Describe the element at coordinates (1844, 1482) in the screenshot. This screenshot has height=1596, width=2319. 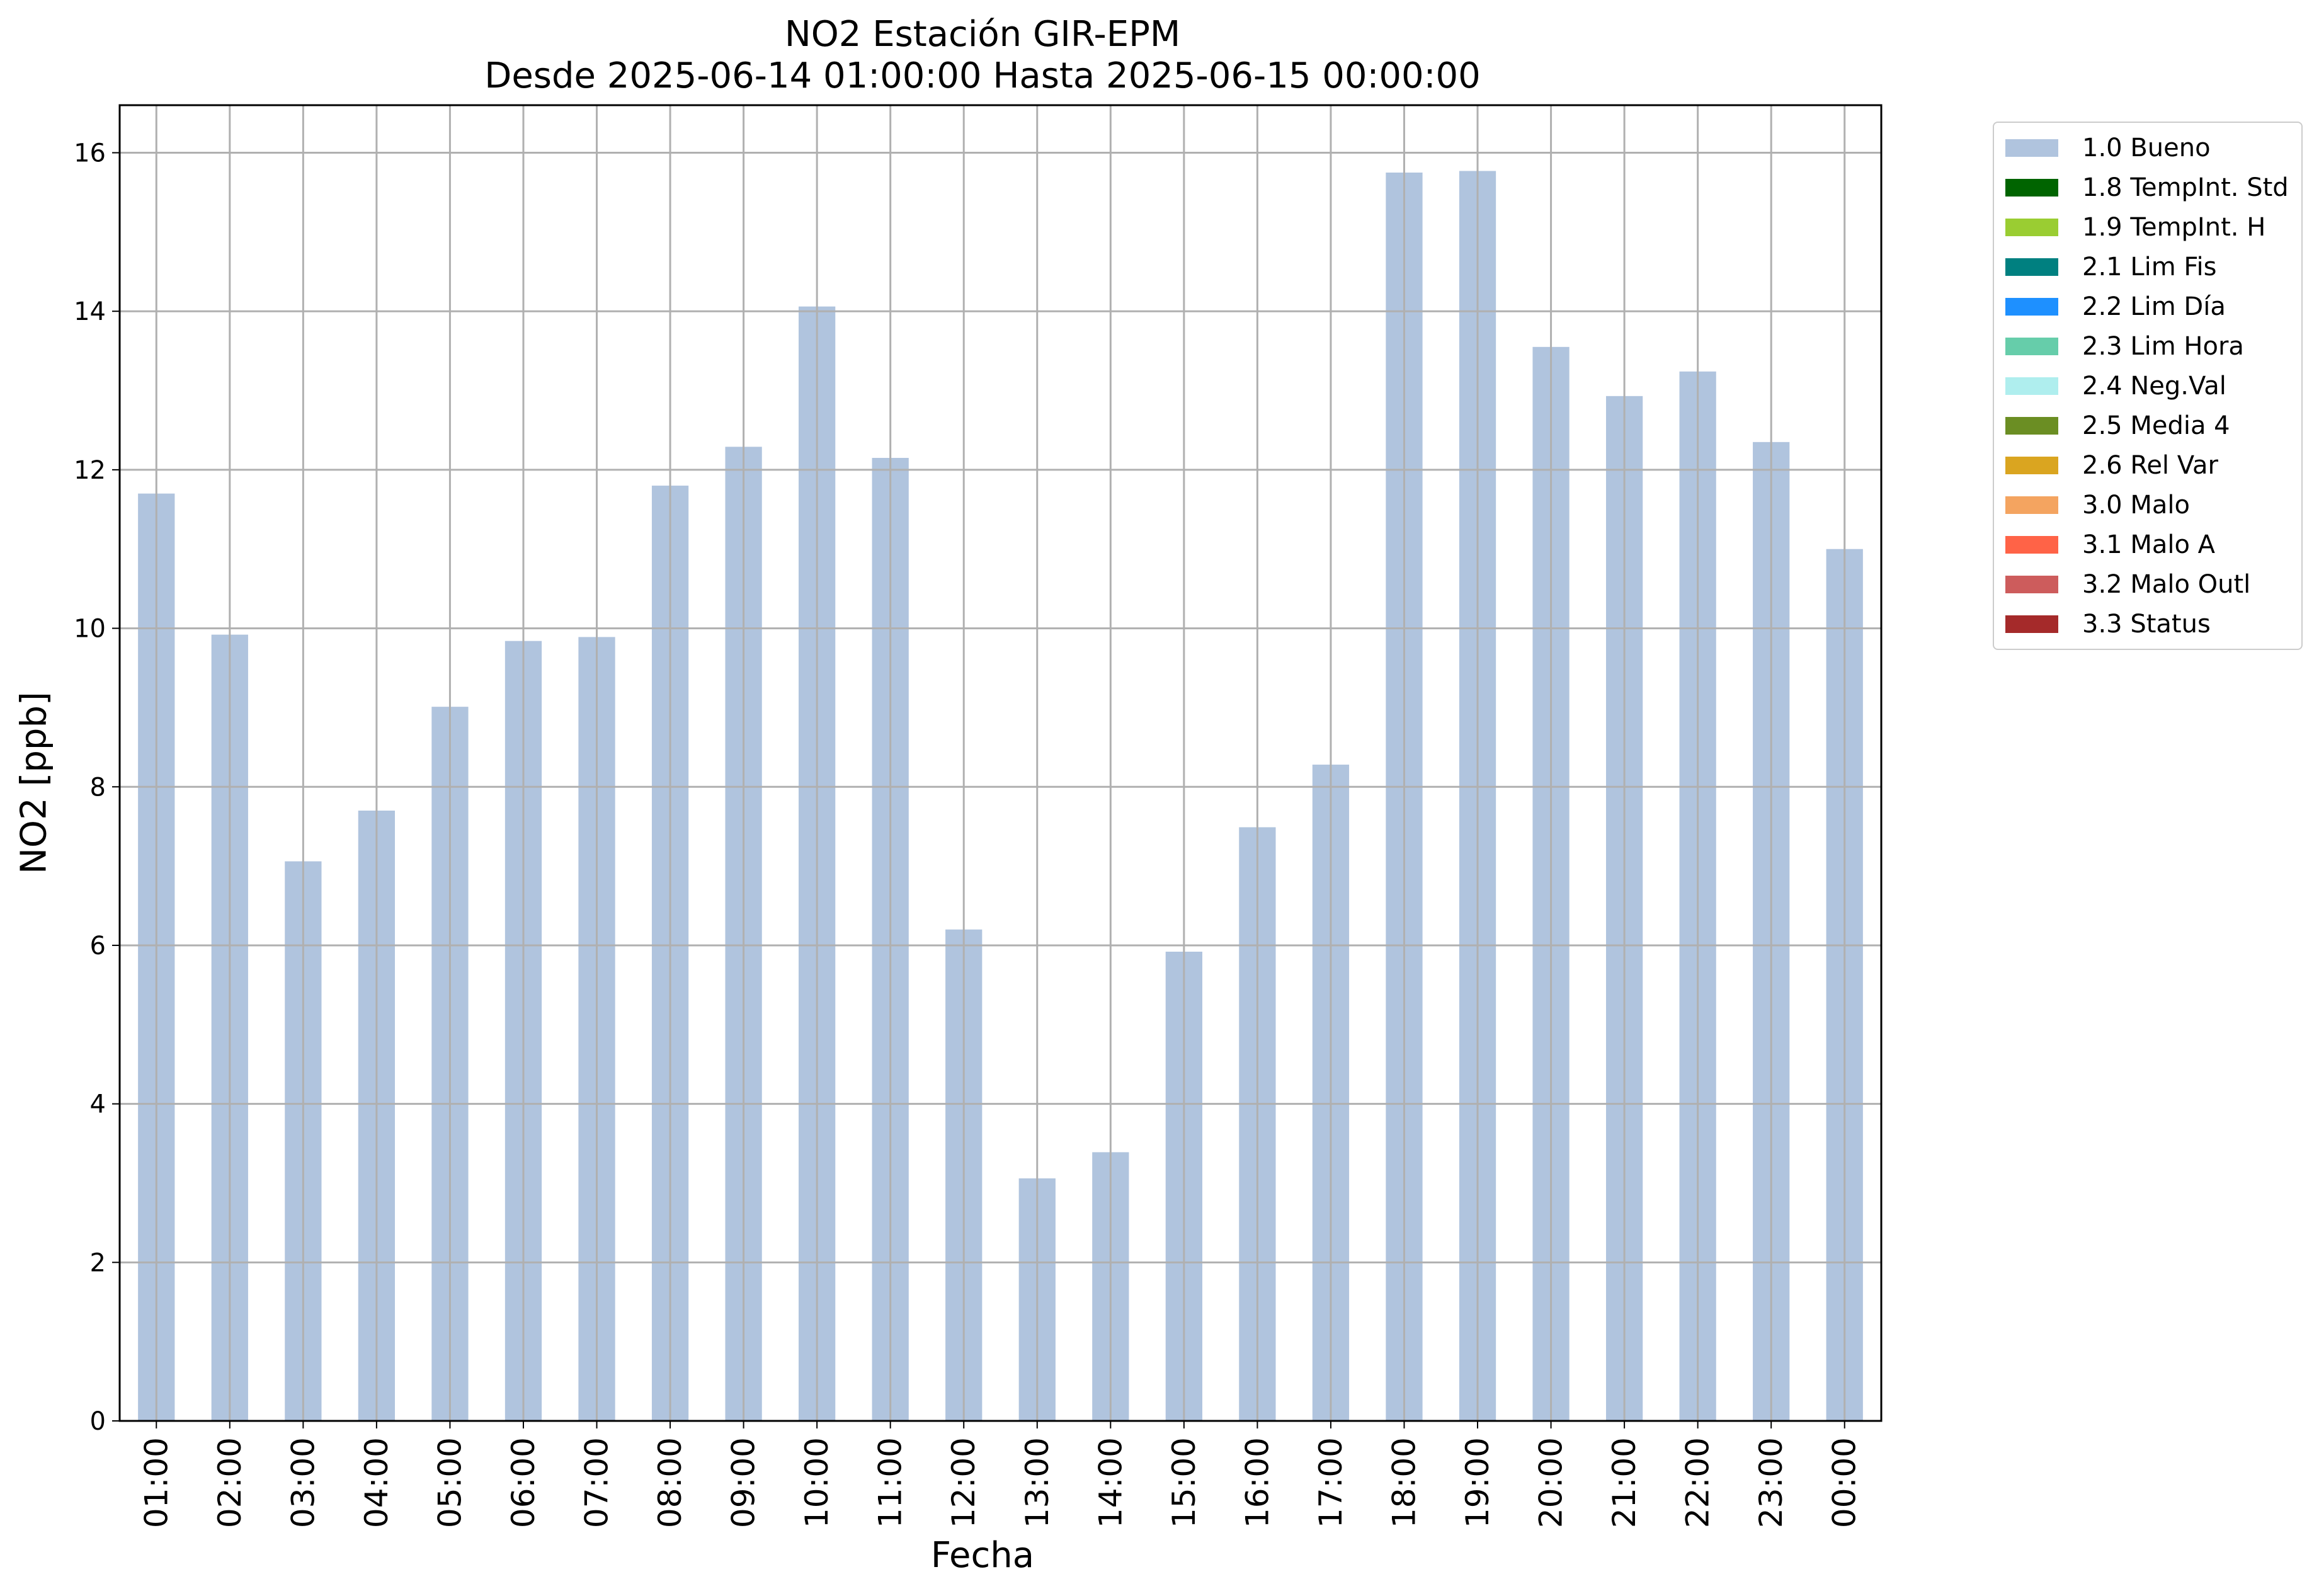
I see `x-tick-label: 00:00` at that location.